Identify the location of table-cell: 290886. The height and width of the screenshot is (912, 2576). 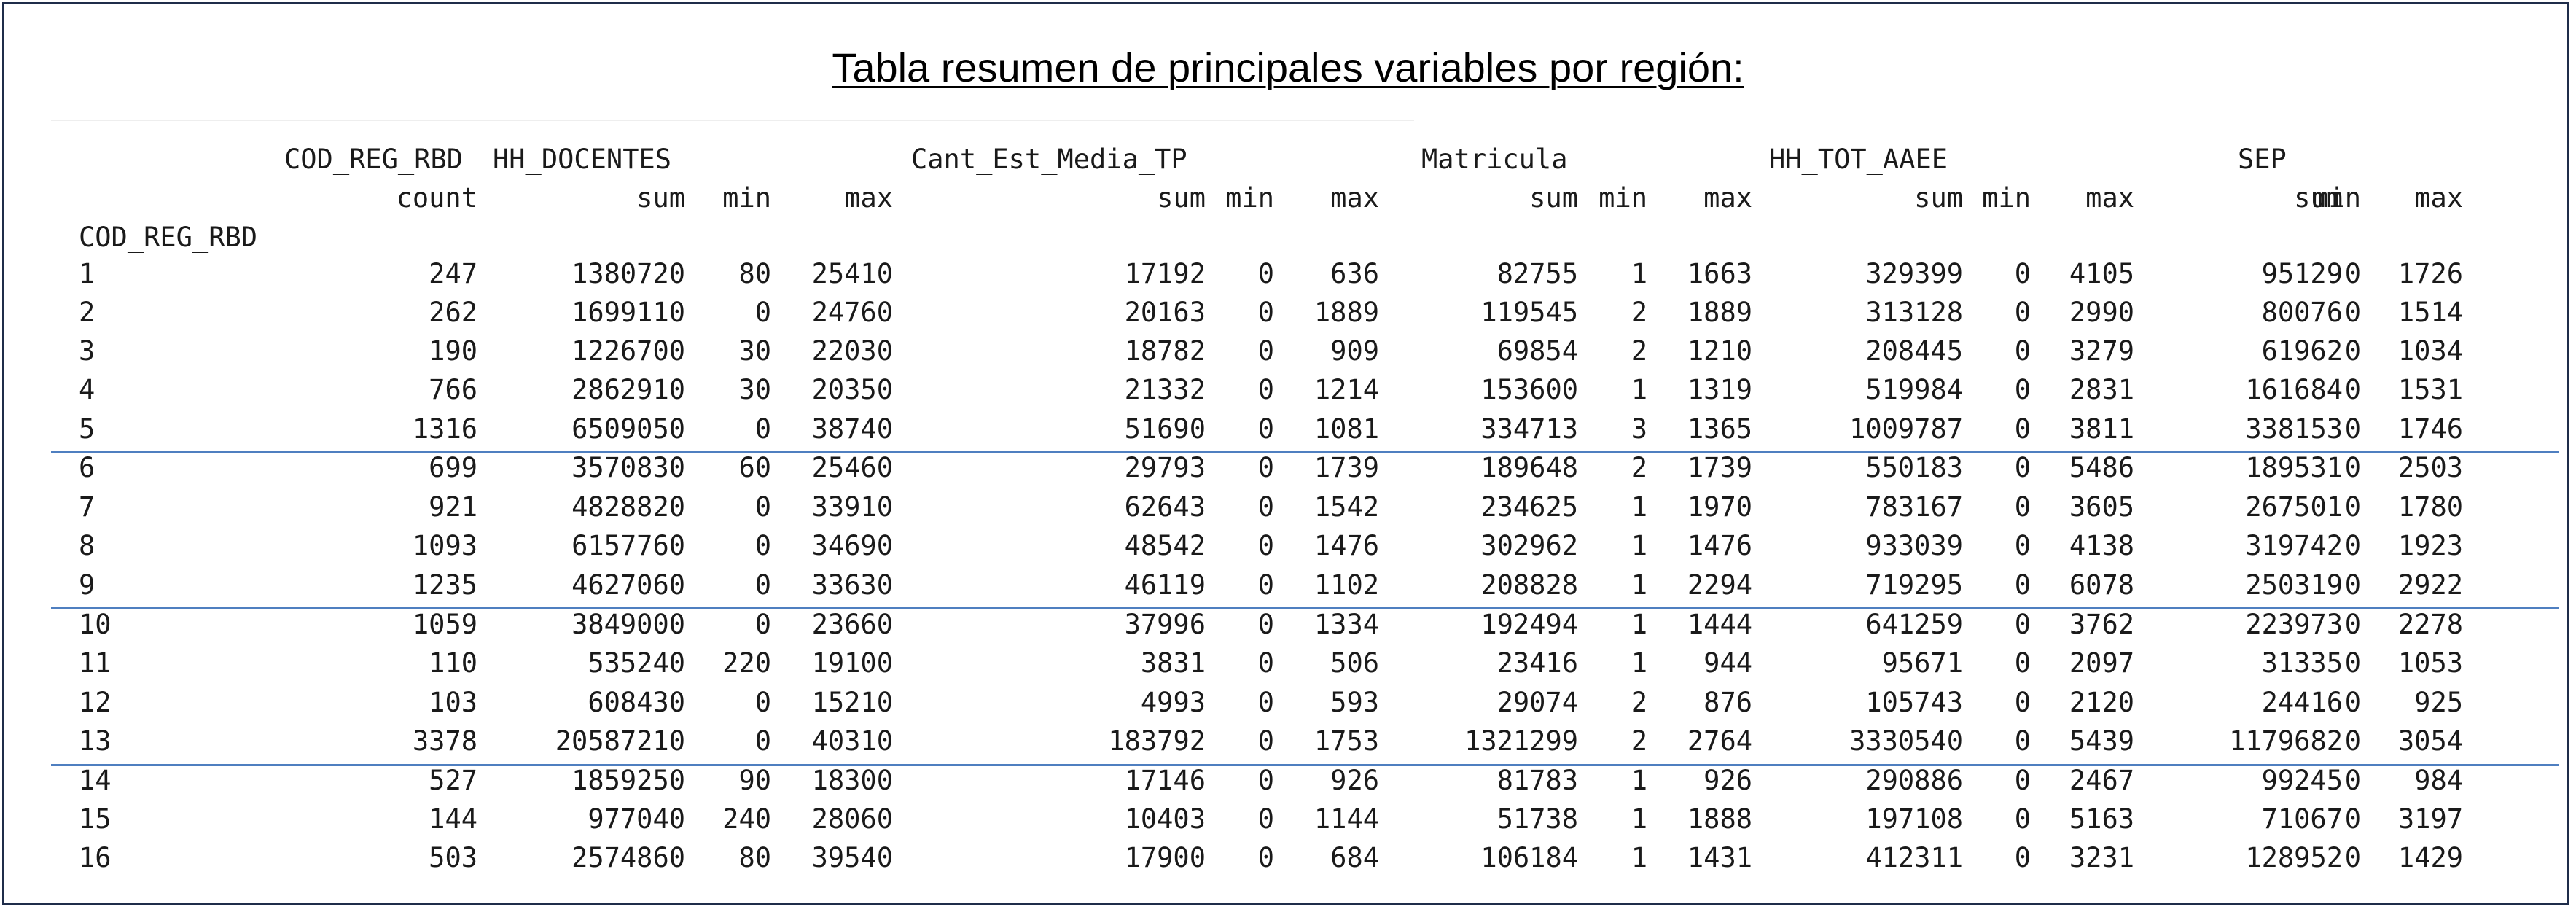
(1914, 780).